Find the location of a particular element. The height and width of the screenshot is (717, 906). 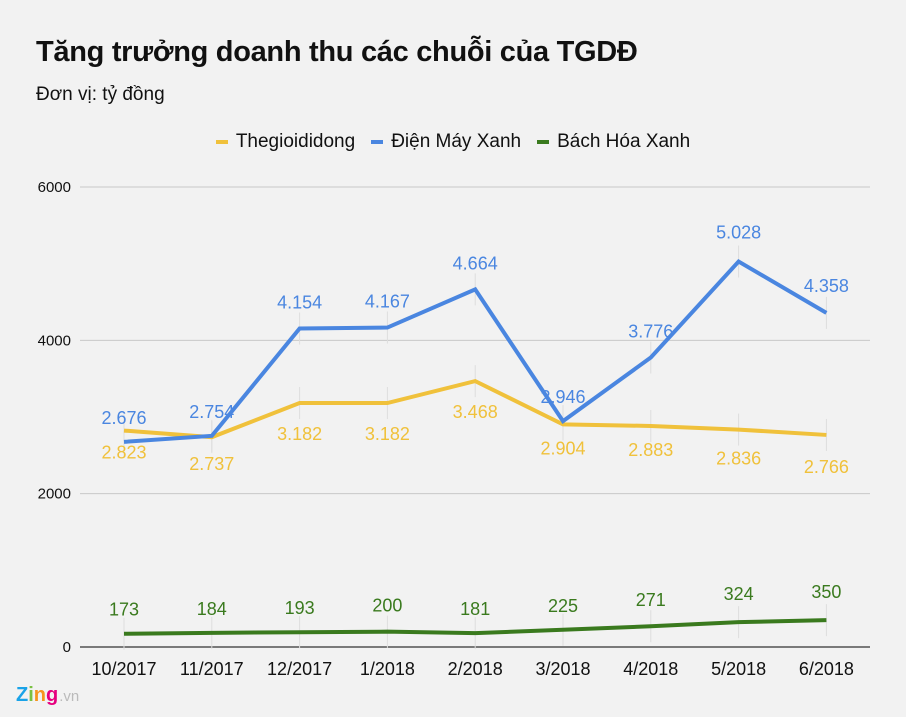

data-label: 184 is located at coordinates (212, 609).